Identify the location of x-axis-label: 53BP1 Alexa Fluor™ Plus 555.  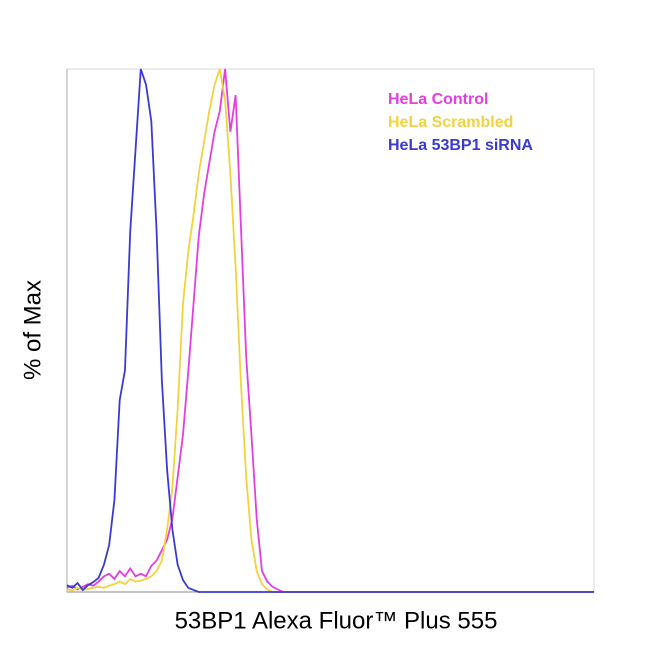
(336, 620).